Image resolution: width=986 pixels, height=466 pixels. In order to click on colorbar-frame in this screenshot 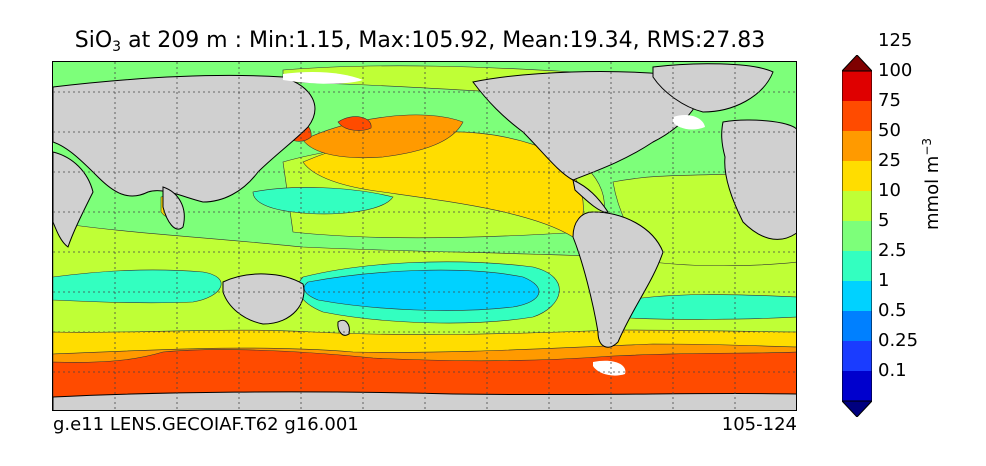, I will do `click(857, 236)`.